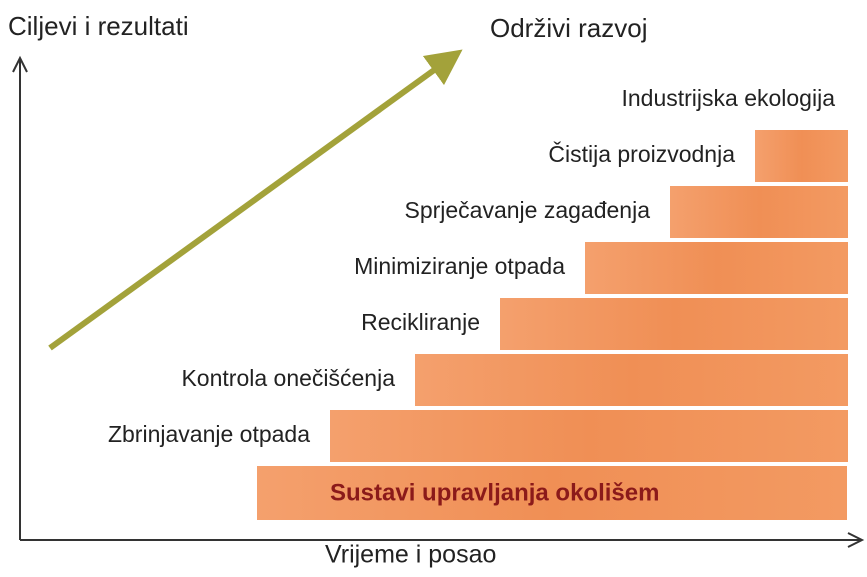 This screenshot has height=577, width=867. What do you see at coordinates (288, 378) in the screenshot?
I see `step-label: Kontrola onečišćenja` at bounding box center [288, 378].